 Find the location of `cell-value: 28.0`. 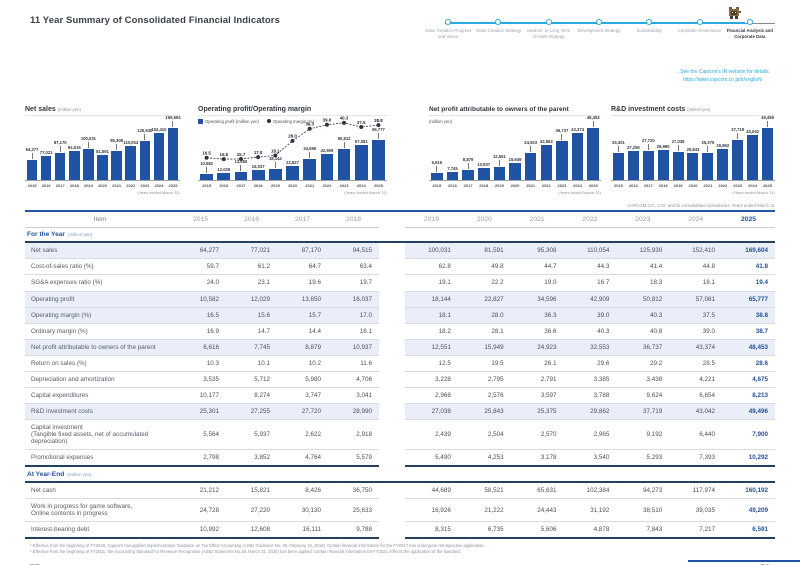

cell-value: 28.0 is located at coordinates (484, 315).